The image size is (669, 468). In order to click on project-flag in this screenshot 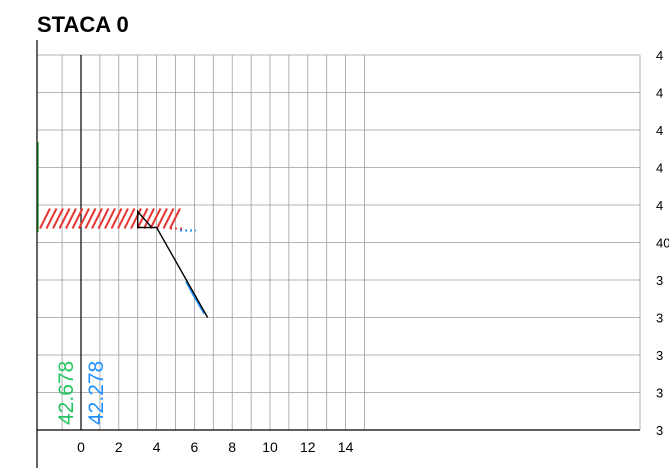, I will do `click(145, 219)`.